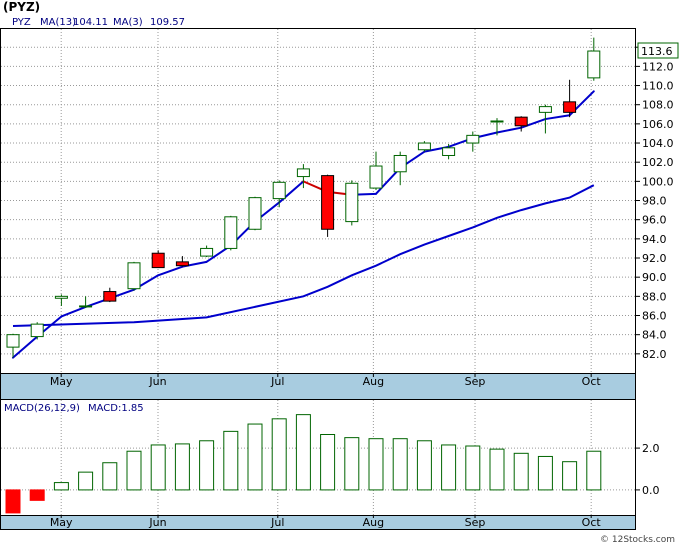 This screenshot has width=680, height=550. Describe the element at coordinates (42, 408) in the screenshot. I see `macd-legend-label: MACD(26,12,9)` at that location.